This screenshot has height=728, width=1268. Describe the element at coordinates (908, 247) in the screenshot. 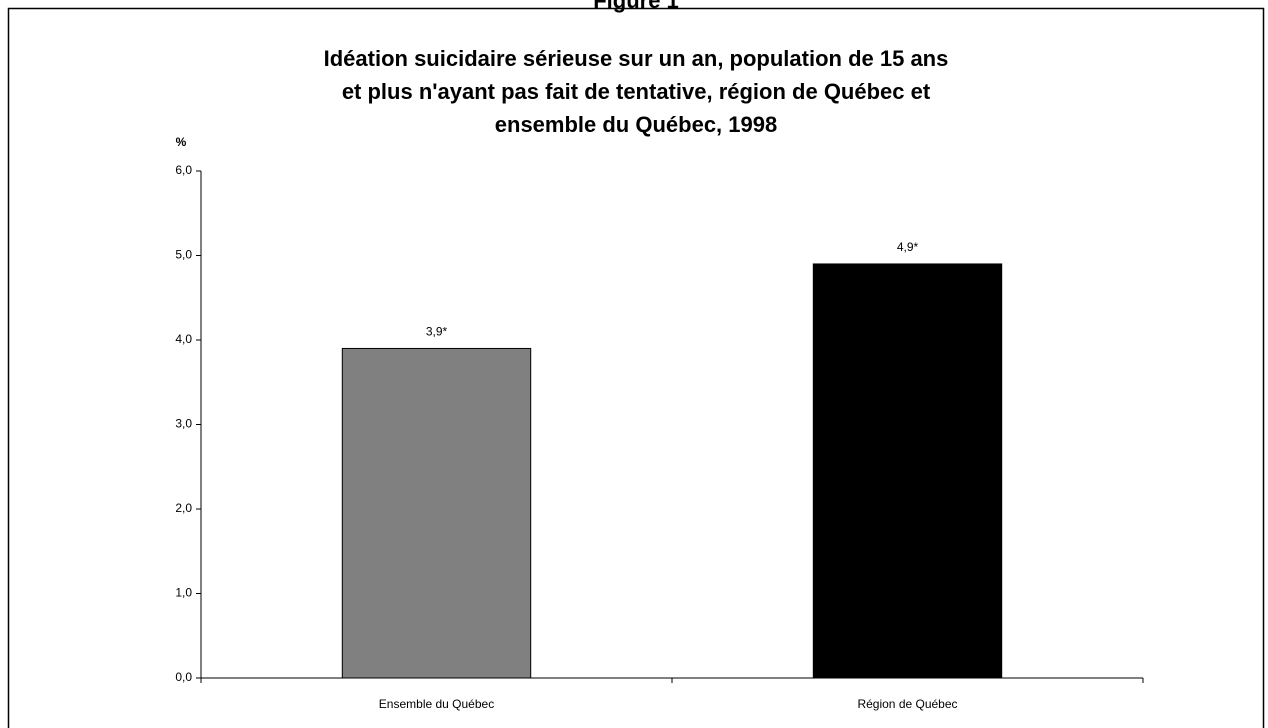

I see `value-label: 4,9*` at that location.